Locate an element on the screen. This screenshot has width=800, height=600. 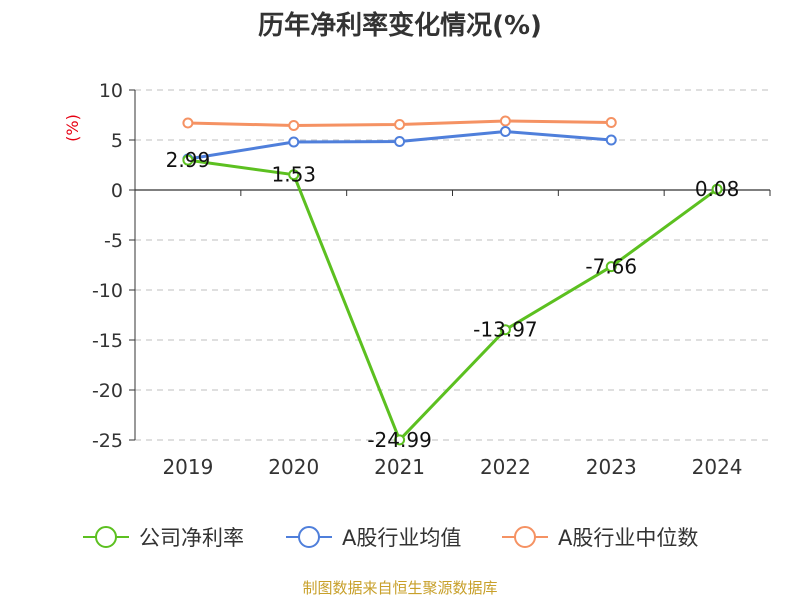
data-label: 2.99 is located at coordinates (188, 160).